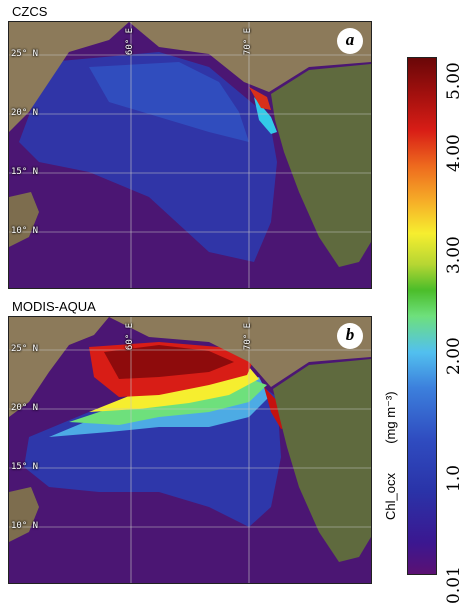  Describe the element at coordinates (391, 455) in the screenshot. I see `colorbar-label: Chl_ocx (mg m⁻³)` at that location.